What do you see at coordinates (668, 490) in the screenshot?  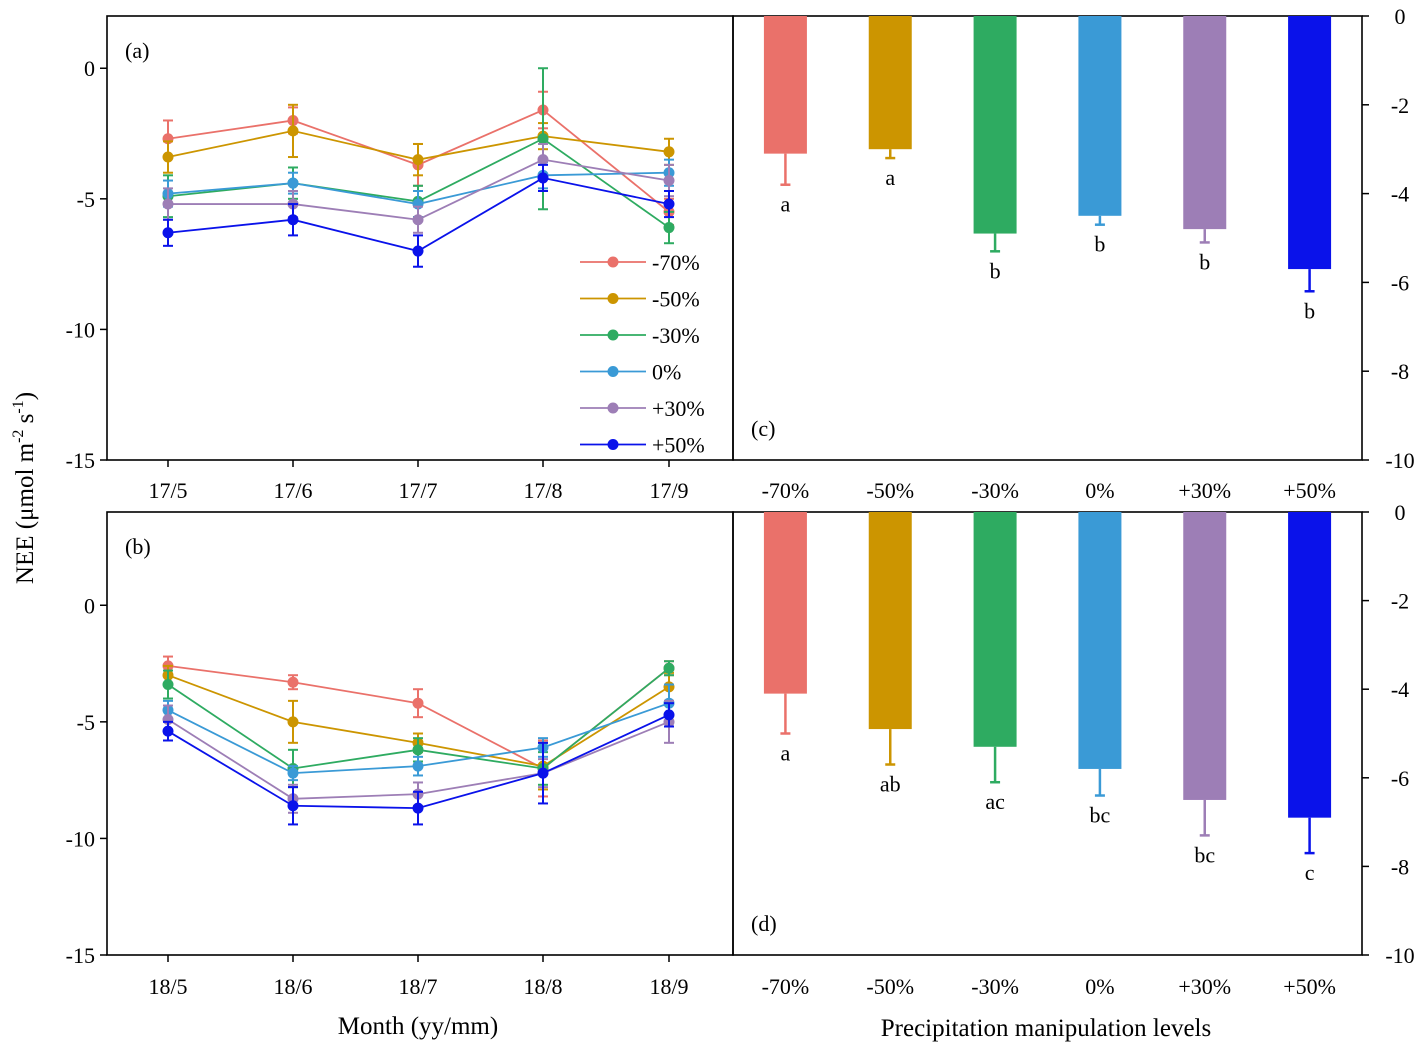 I see `x-tick-label: 17/9` at bounding box center [668, 490].